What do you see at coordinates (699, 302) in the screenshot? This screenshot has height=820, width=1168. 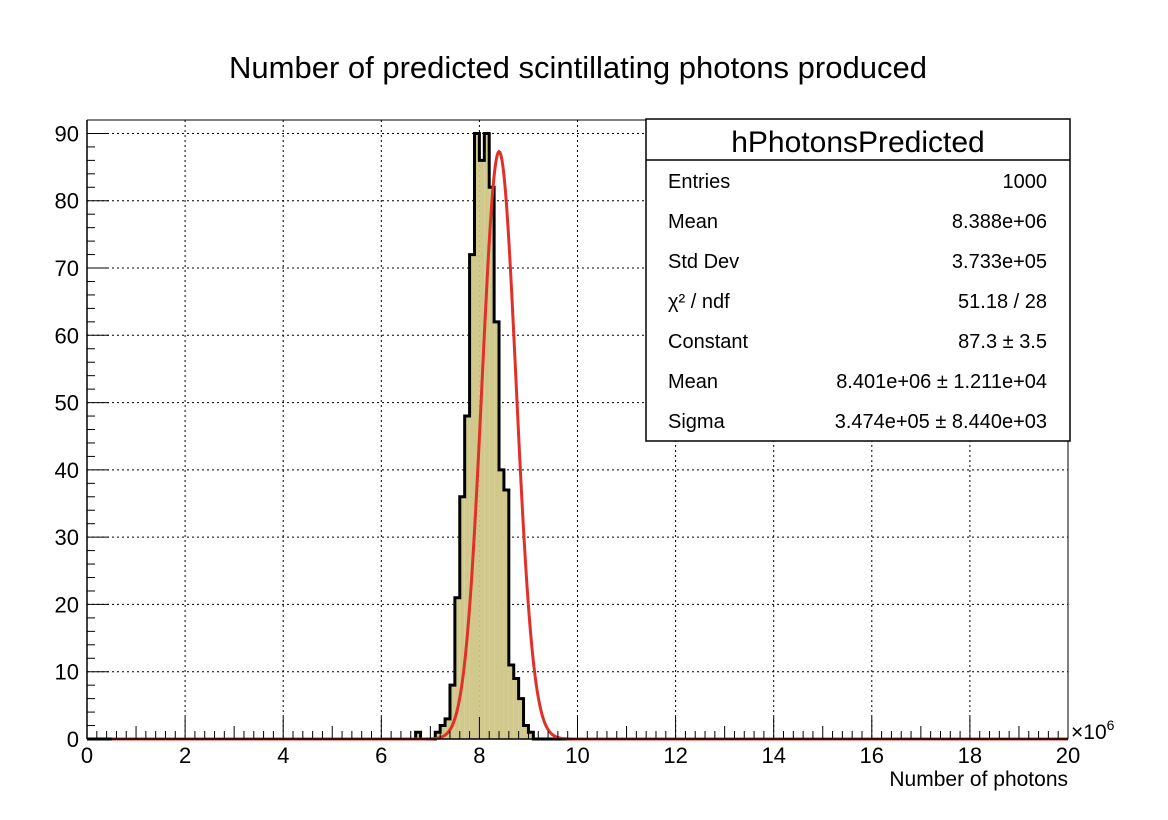 I see `stats-row-label: χ² / ndf` at bounding box center [699, 302].